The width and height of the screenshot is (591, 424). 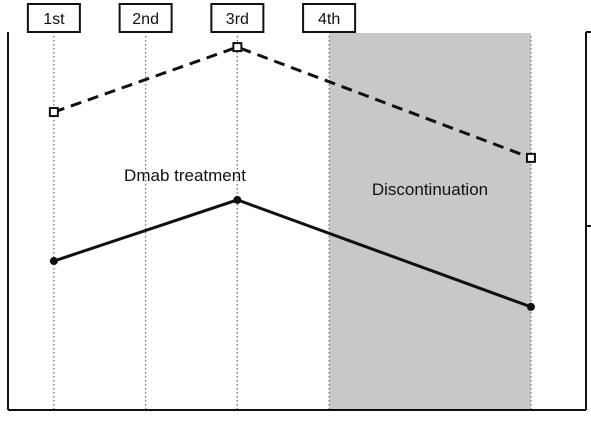 What do you see at coordinates (430, 189) in the screenshot?
I see `discontinuation-label: Discontinuation` at bounding box center [430, 189].